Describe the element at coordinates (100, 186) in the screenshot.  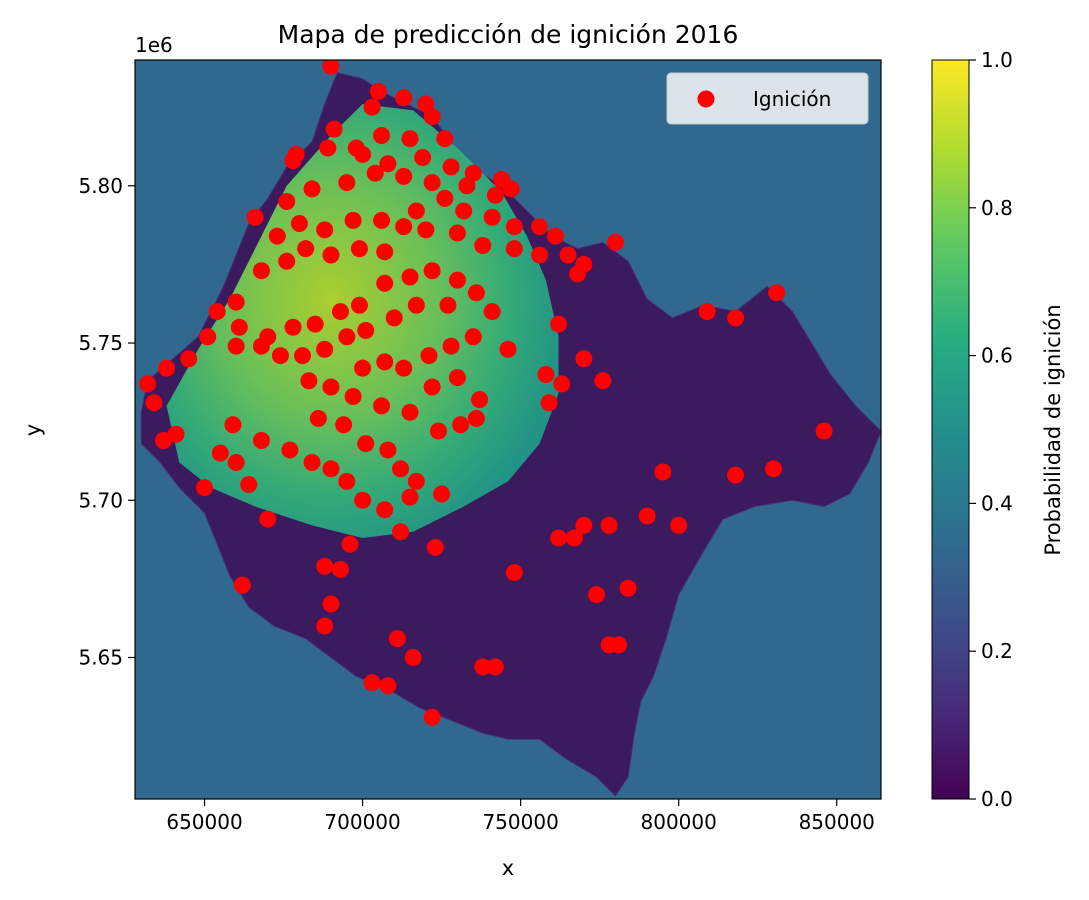
I see `y-tick-label: 5.80` at that location.